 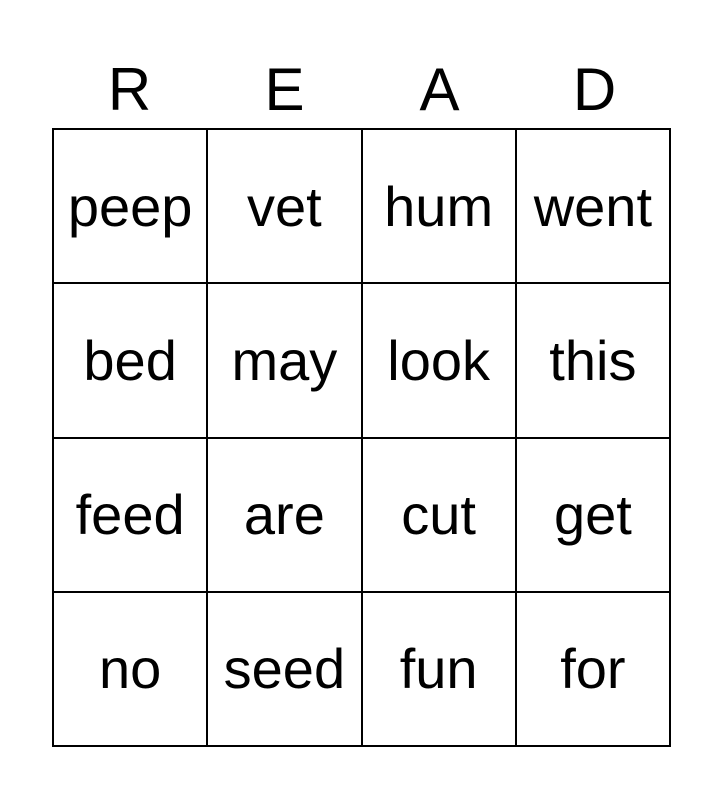 What do you see at coordinates (438, 360) in the screenshot?
I see `bingo-cell: look` at bounding box center [438, 360].